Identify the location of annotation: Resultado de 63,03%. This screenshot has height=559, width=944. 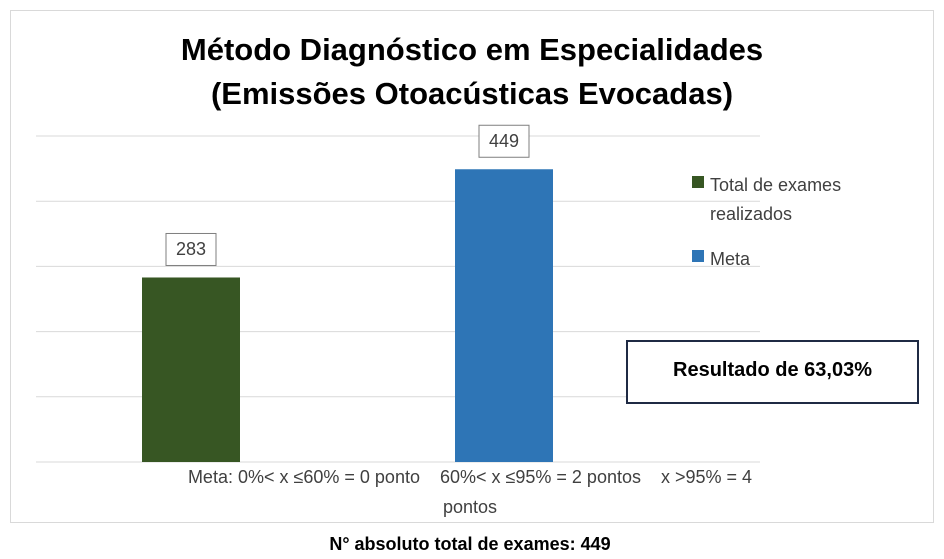
(772, 370).